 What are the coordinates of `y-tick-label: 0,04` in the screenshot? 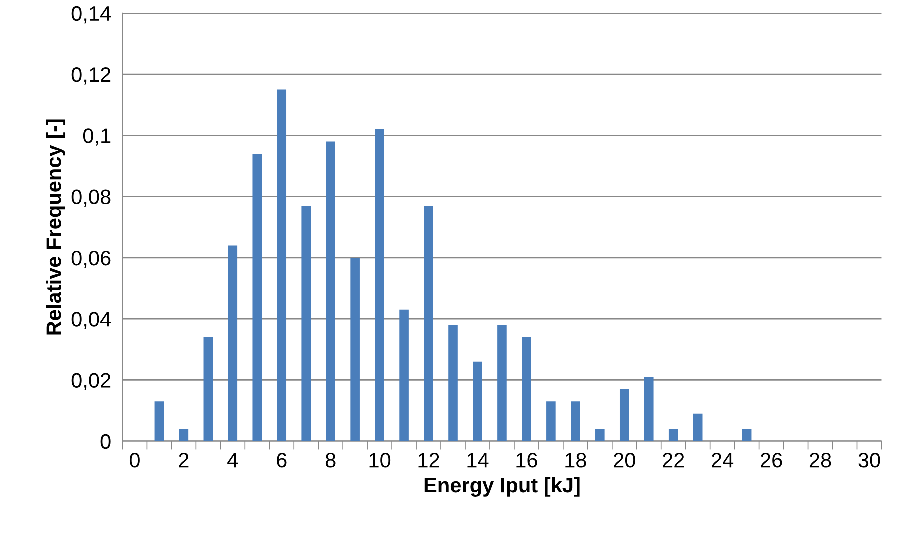 It's located at (91, 321).